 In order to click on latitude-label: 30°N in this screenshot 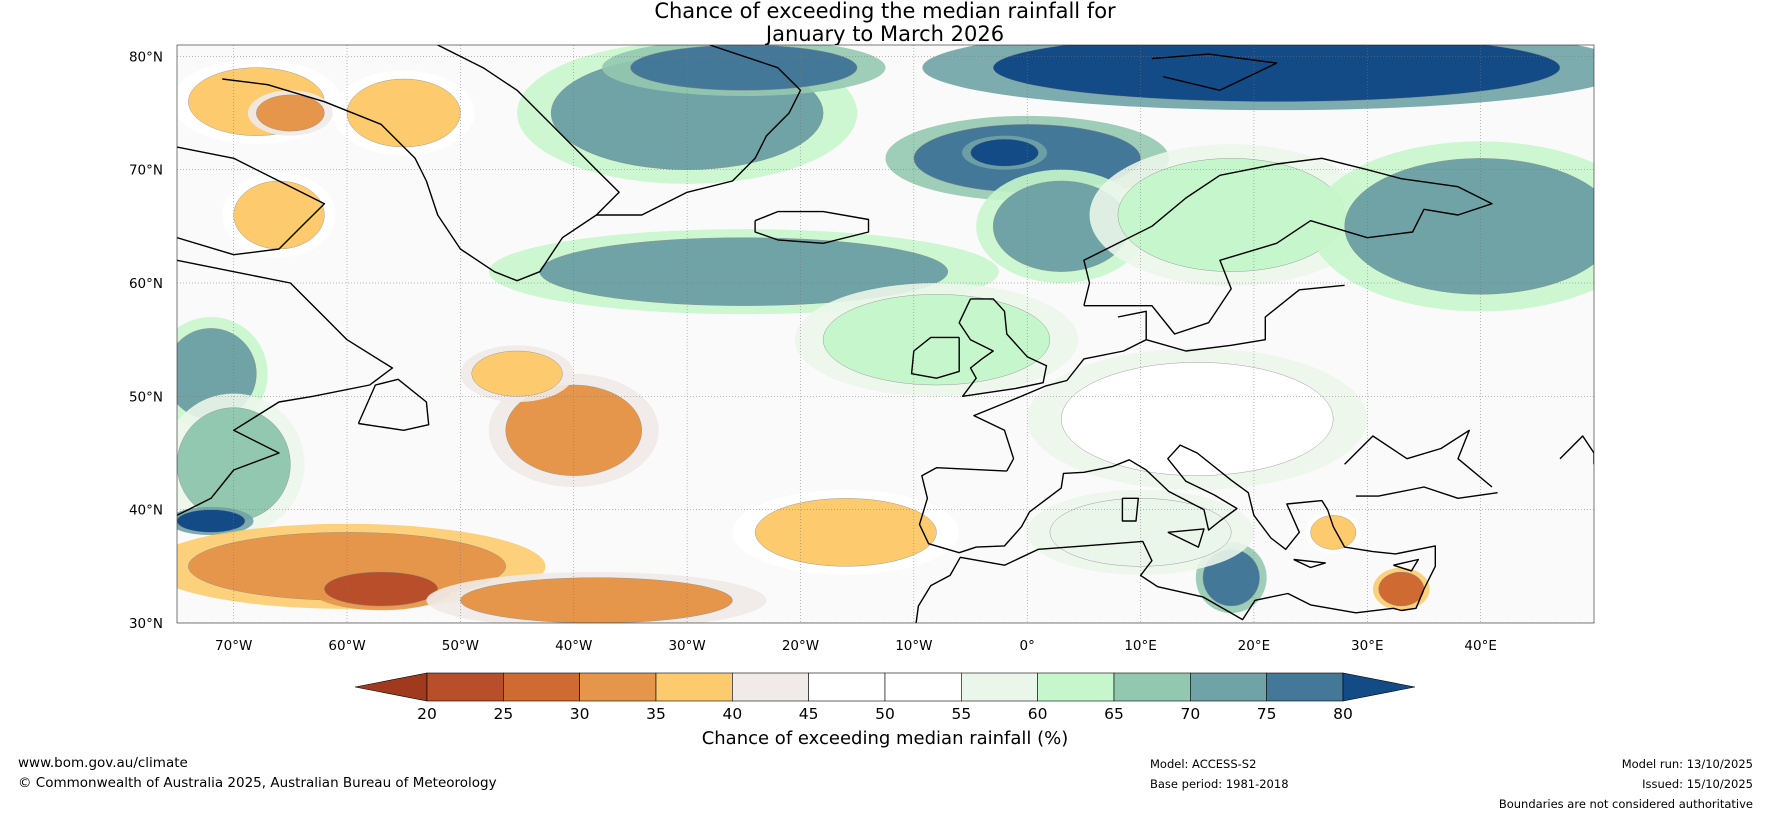, I will do `click(146, 624)`.